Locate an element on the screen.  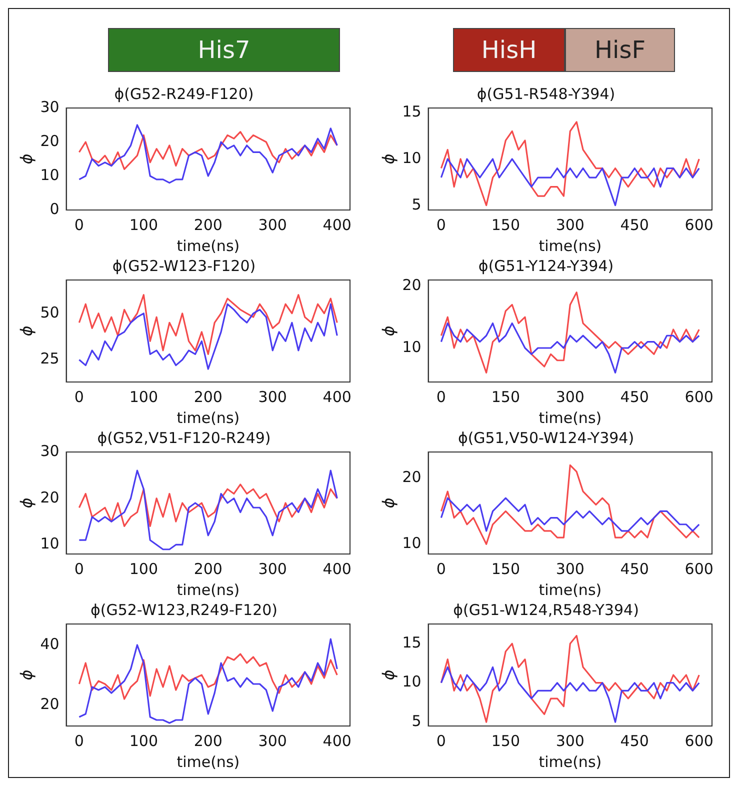
chart-title: ϕ(G52,V51-F120-R249) is located at coordinates (184, 437).